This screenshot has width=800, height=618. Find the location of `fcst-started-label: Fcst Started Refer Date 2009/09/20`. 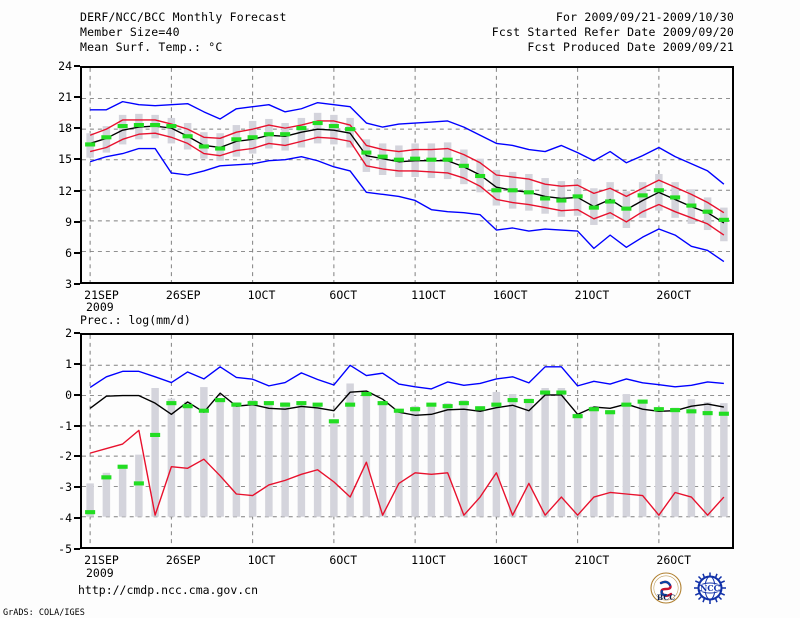

fcst-started-label: Fcst Started Refer Date 2009/09/20 is located at coordinates (612, 32).